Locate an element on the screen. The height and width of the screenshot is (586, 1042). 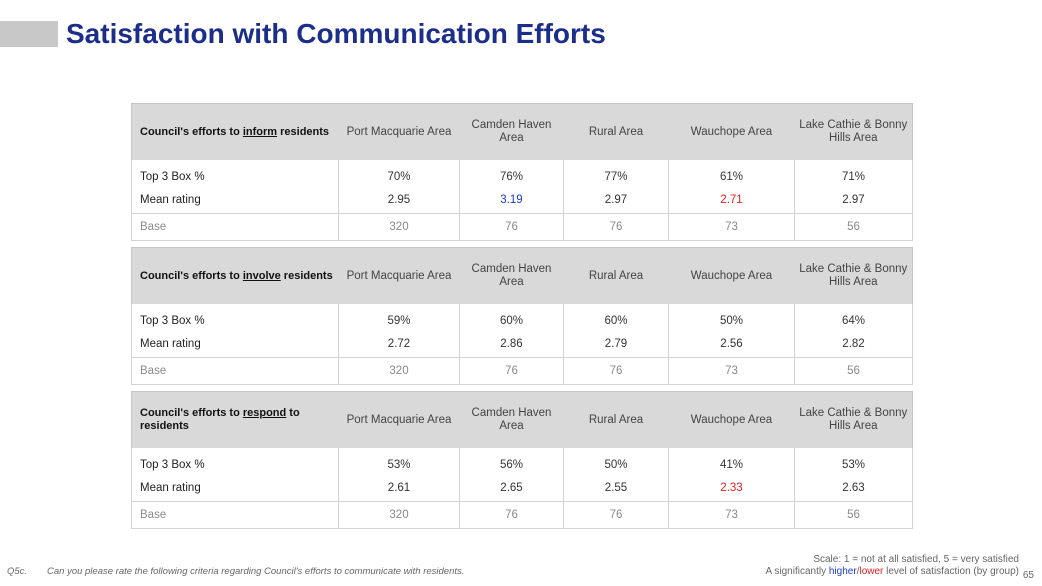
table-title-cell: Council's efforts to inform residents is located at coordinates (235, 131).